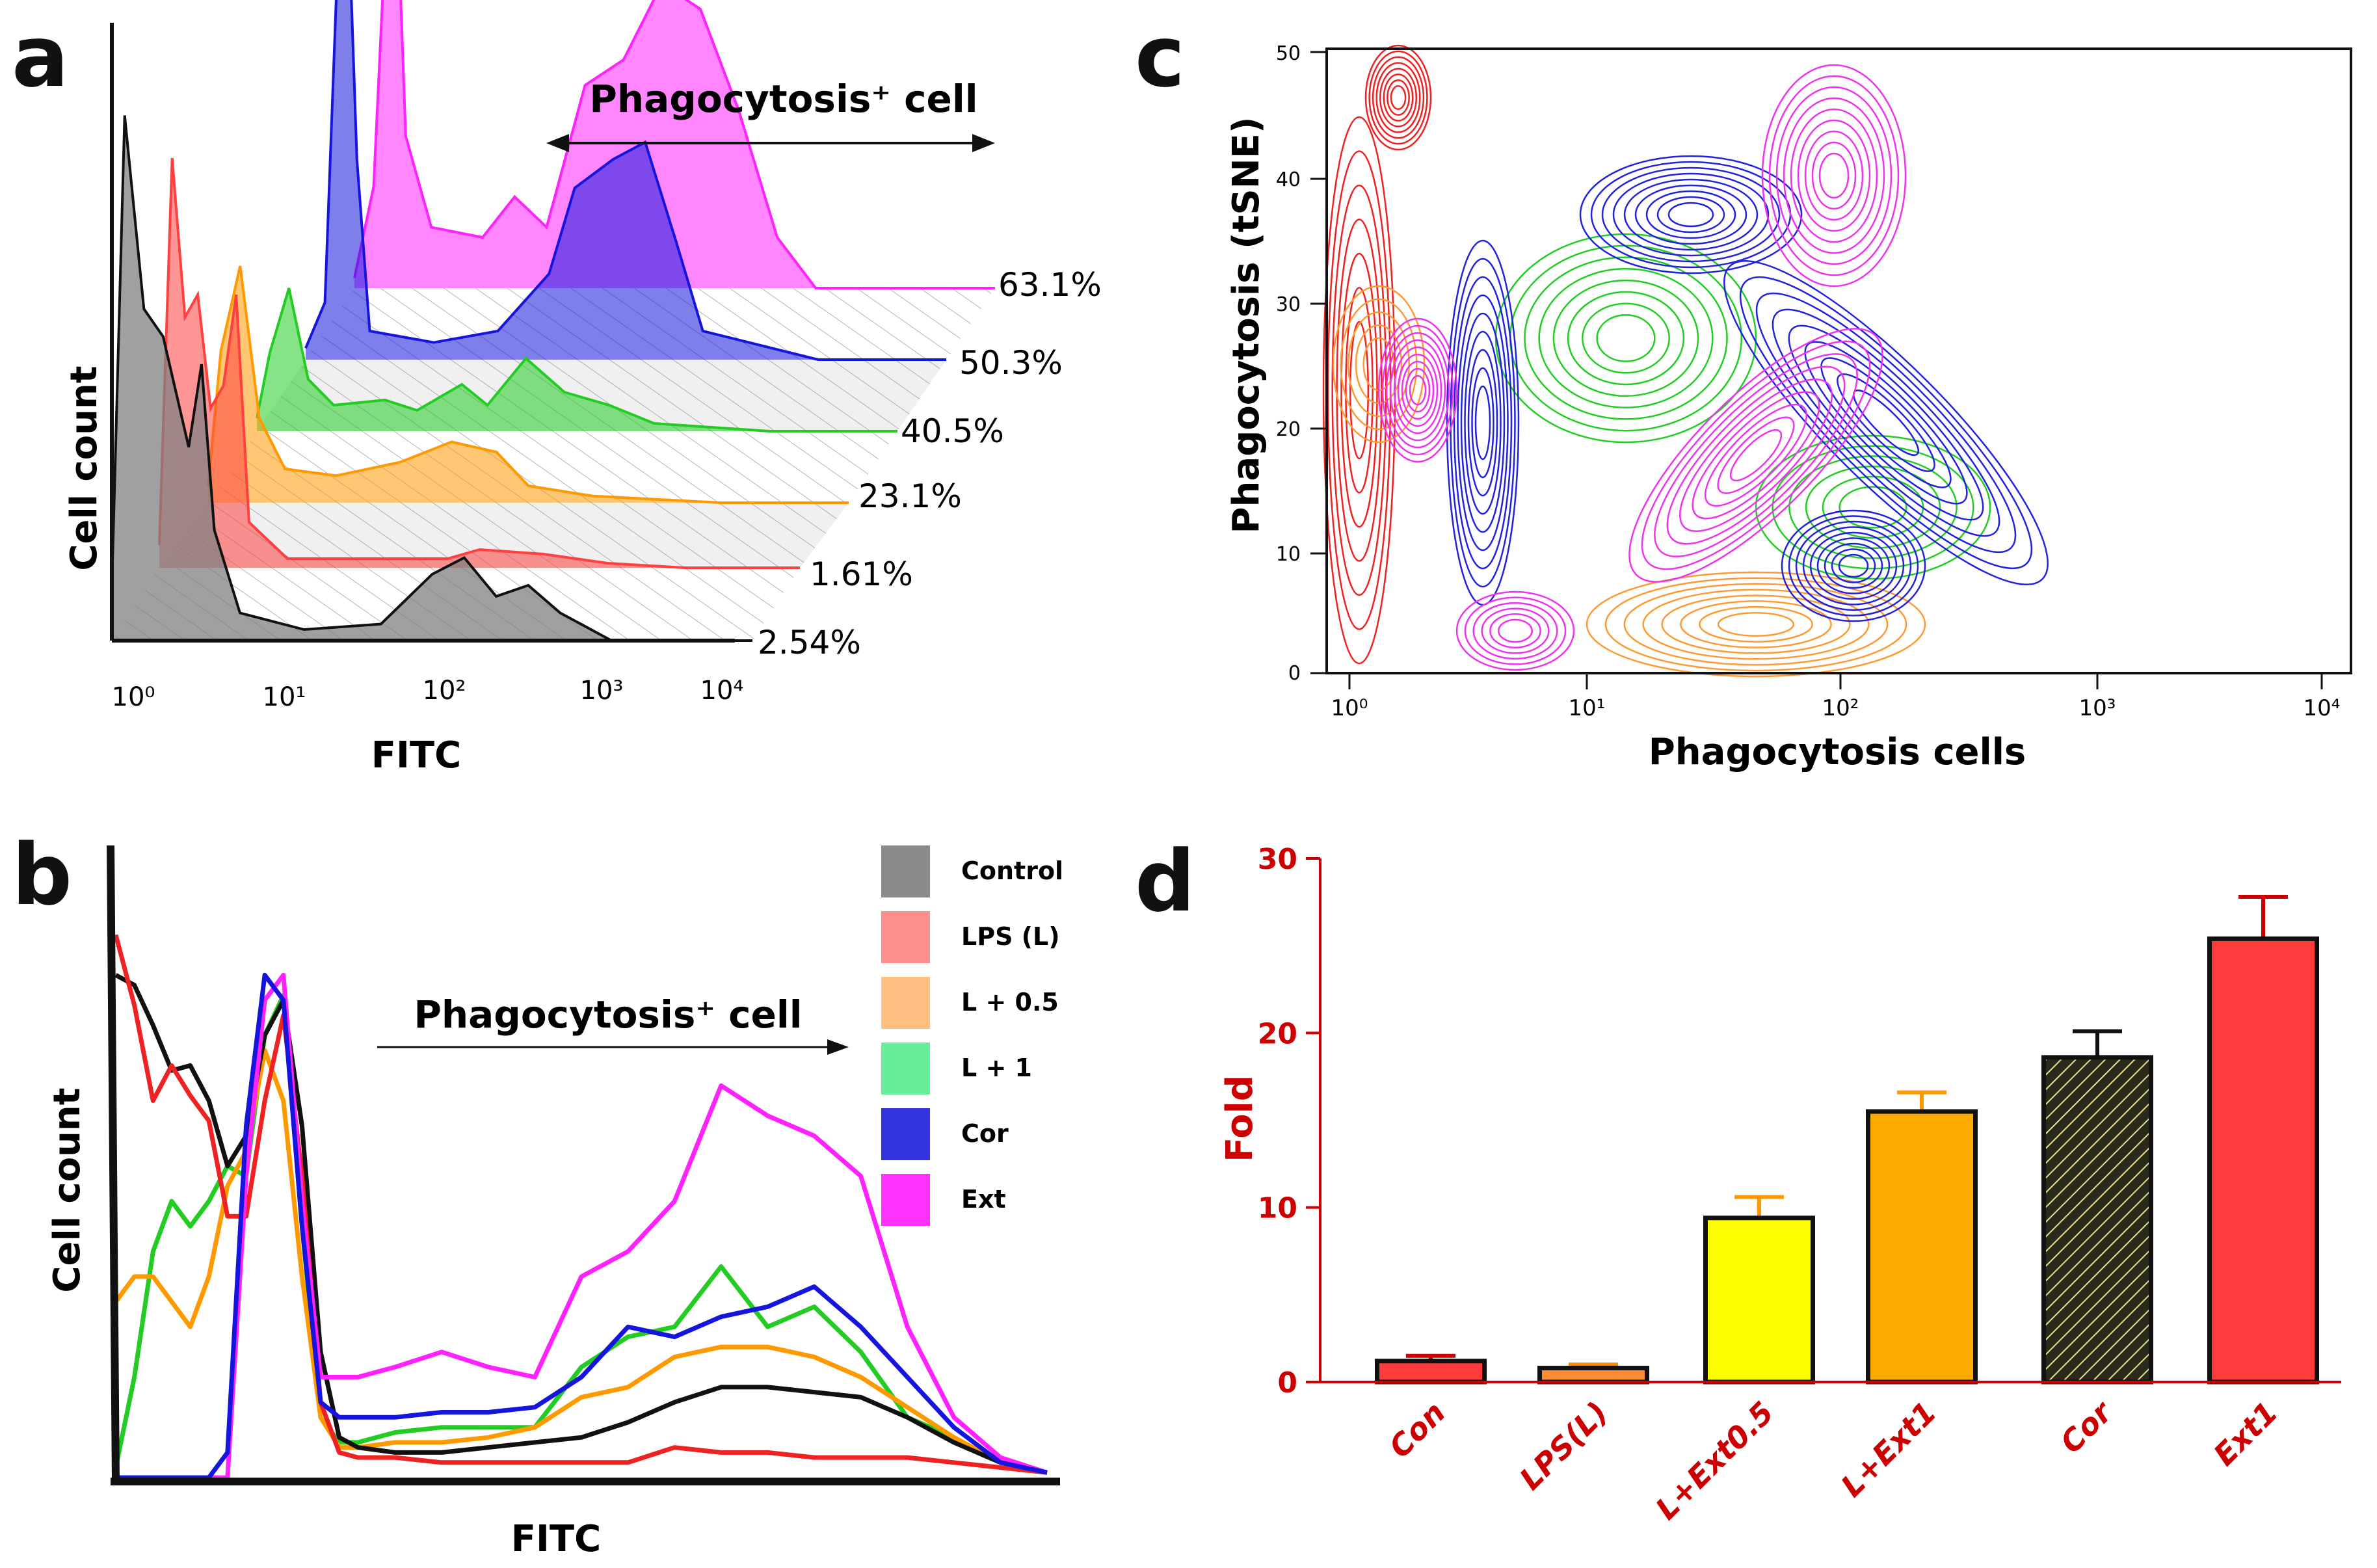 This screenshot has width=2377, height=1568. I want to click on d-x-label-4: Cor, so click(2086, 1427).